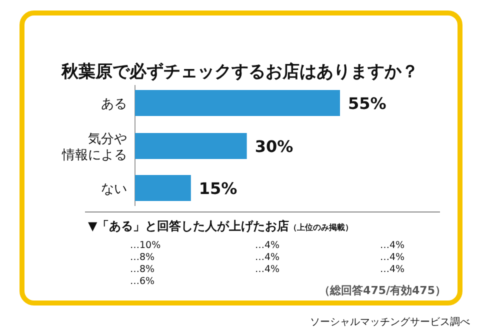 This screenshot has height=336, width=480. I want to click on data-label: 15%, so click(218, 188).